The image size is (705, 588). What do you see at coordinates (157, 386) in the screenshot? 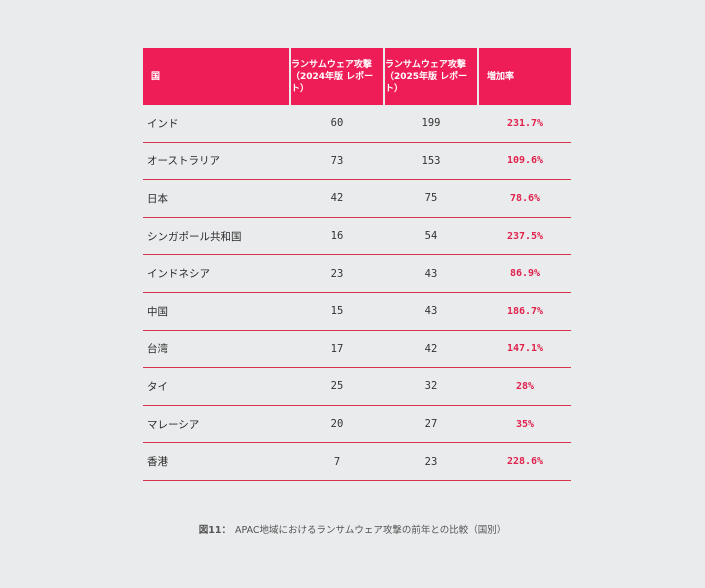
I see `cell-country: タイ` at bounding box center [157, 386].